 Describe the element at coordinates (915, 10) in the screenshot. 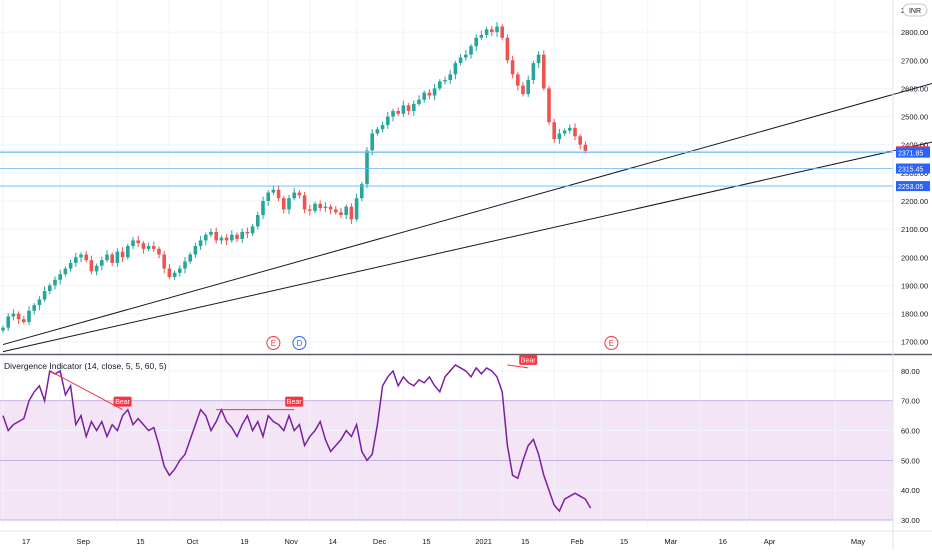

I see `currency-badge` at that location.